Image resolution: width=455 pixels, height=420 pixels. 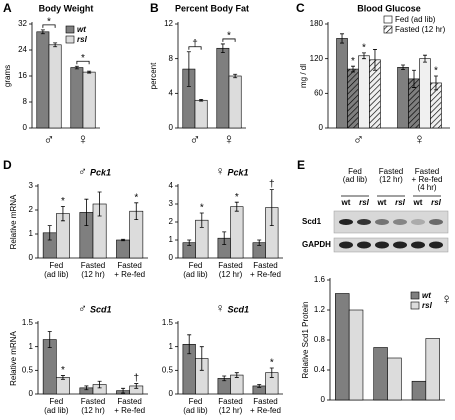 What do you see at coordinates (415, 19) in the screenshot?
I see `legend-label: Fed (ad lib)` at bounding box center [415, 19].